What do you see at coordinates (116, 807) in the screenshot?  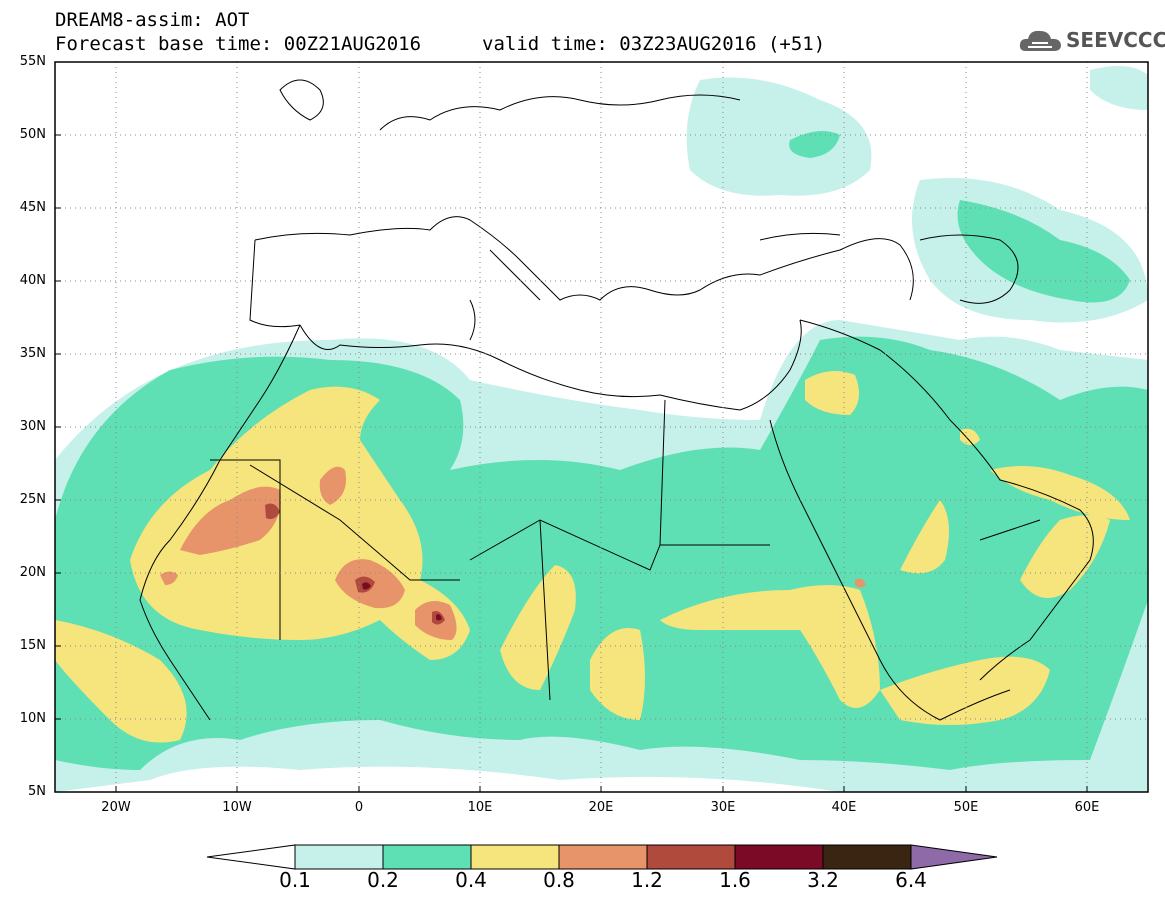 I see `lon-label: 20W` at bounding box center [116, 807].